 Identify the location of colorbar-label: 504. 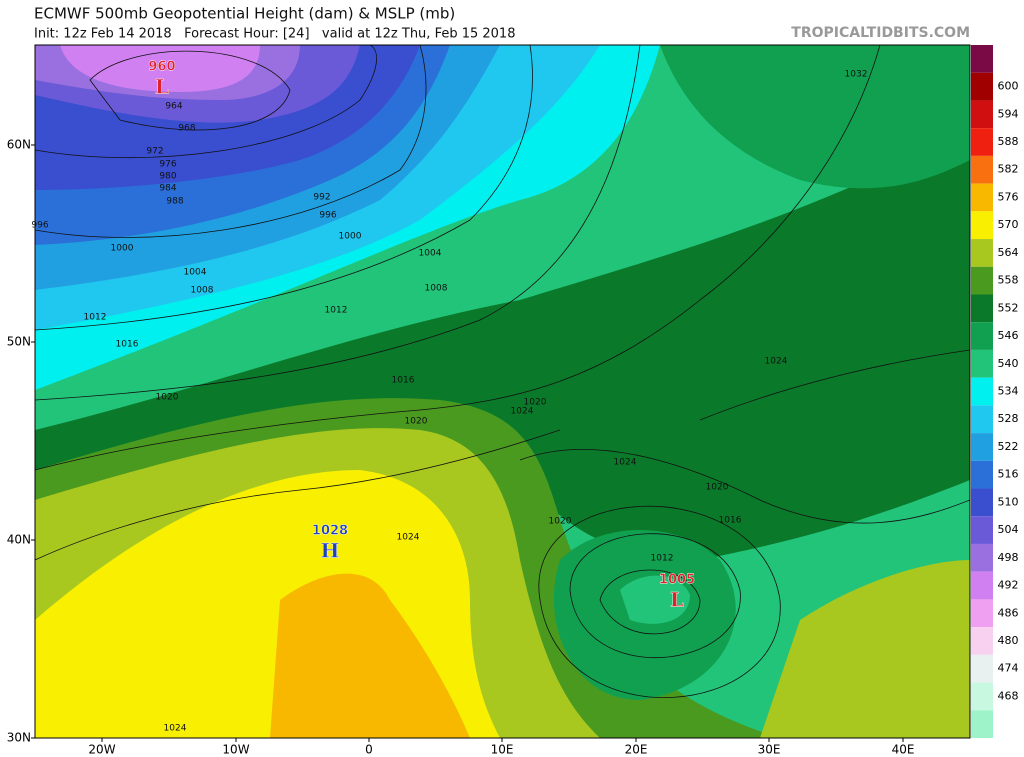
(1008, 529).